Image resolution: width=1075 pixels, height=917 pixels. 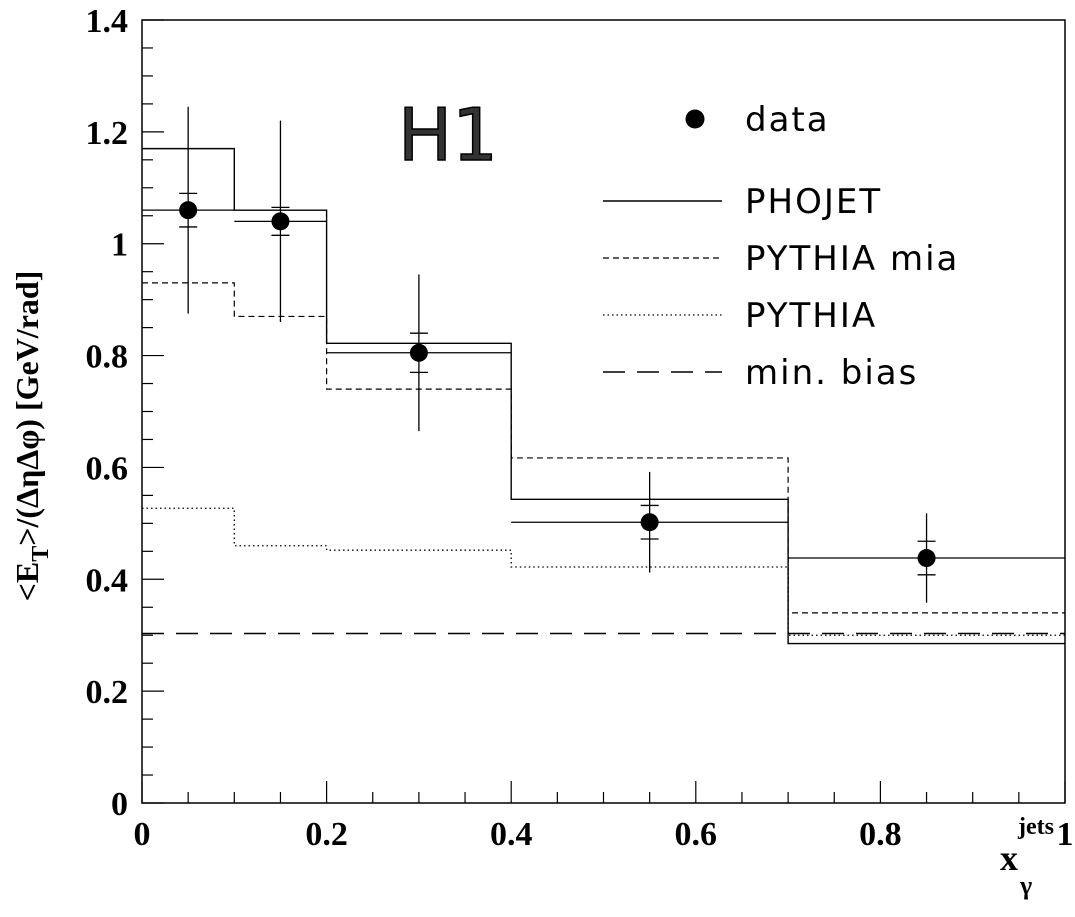 What do you see at coordinates (813, 202) in the screenshot?
I see `legend-label-1: PHOJET` at bounding box center [813, 202].